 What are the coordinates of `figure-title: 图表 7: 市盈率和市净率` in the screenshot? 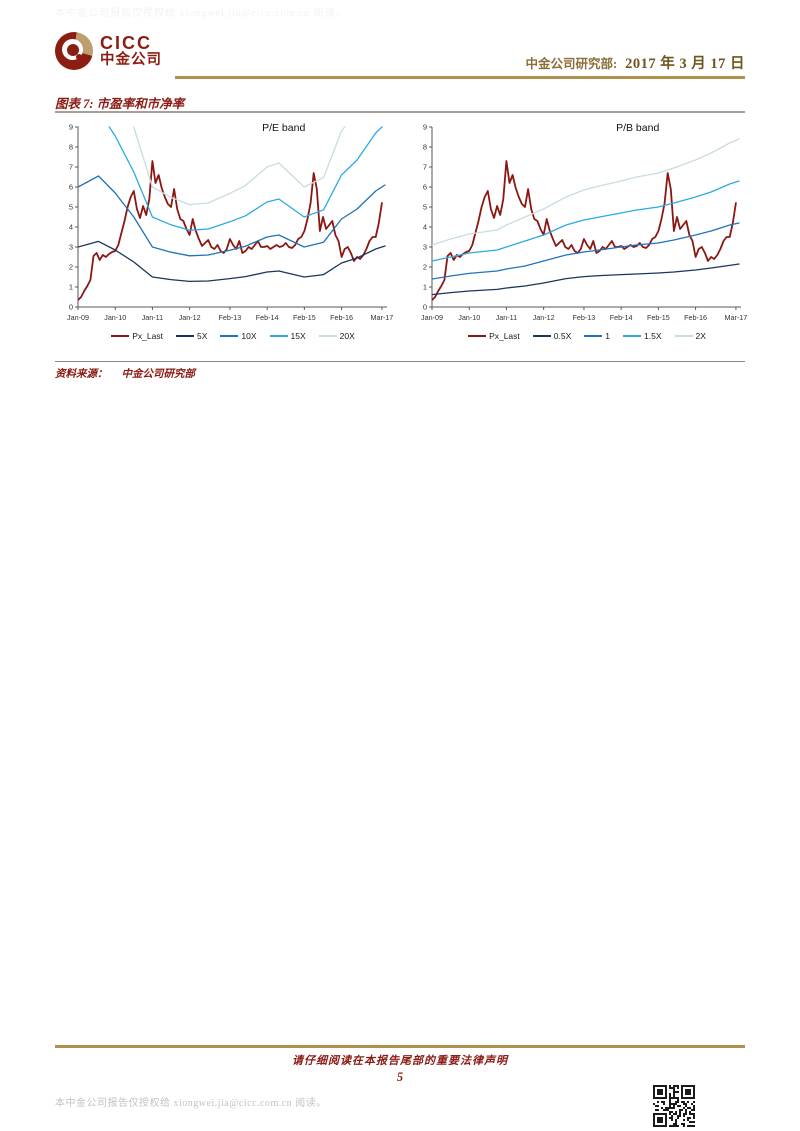 It's located at (120, 104).